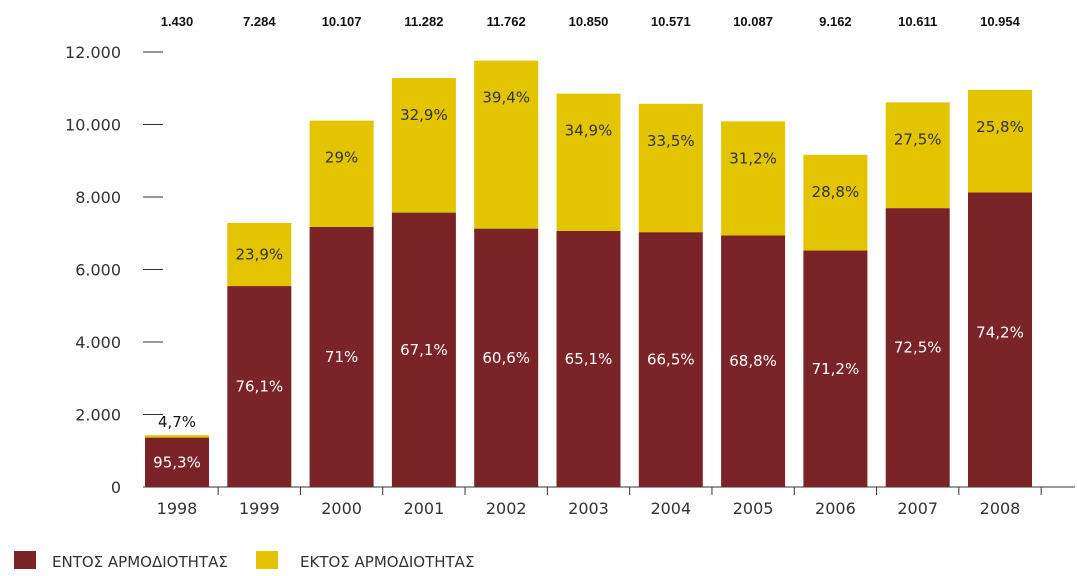  What do you see at coordinates (342, 21) in the screenshot?
I see `total-label: 10.107` at bounding box center [342, 21].